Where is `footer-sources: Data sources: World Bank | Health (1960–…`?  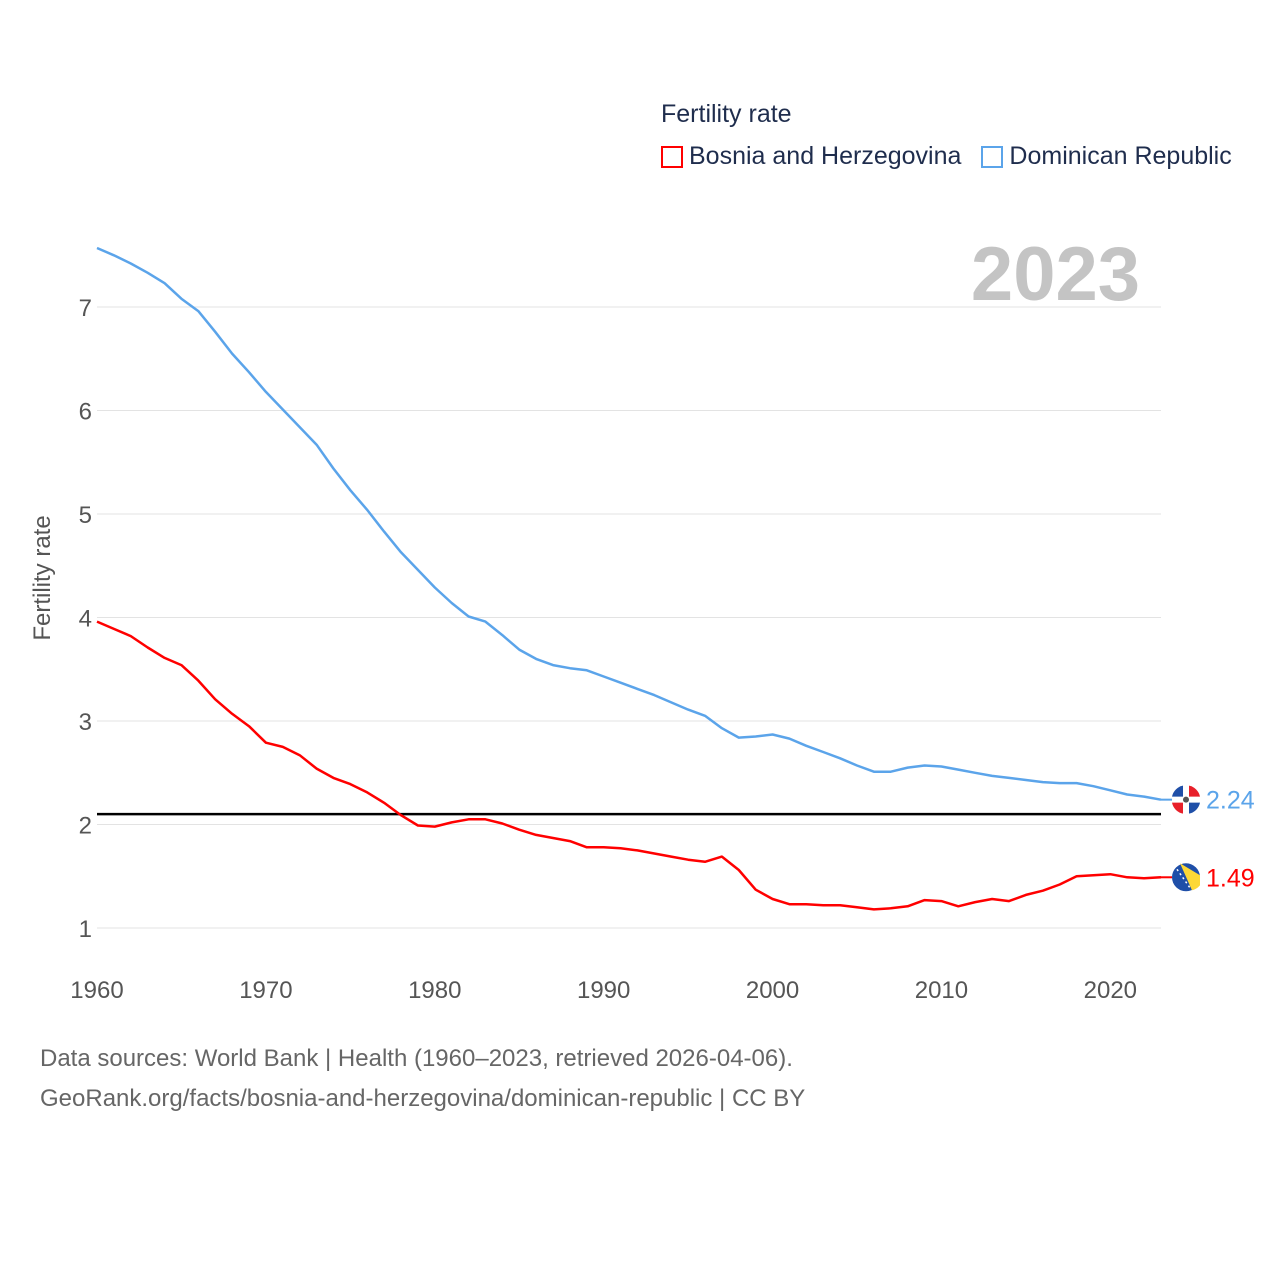
footer-sources: Data sources: World Bank | Health (1960–… is located at coordinates (416, 1058).